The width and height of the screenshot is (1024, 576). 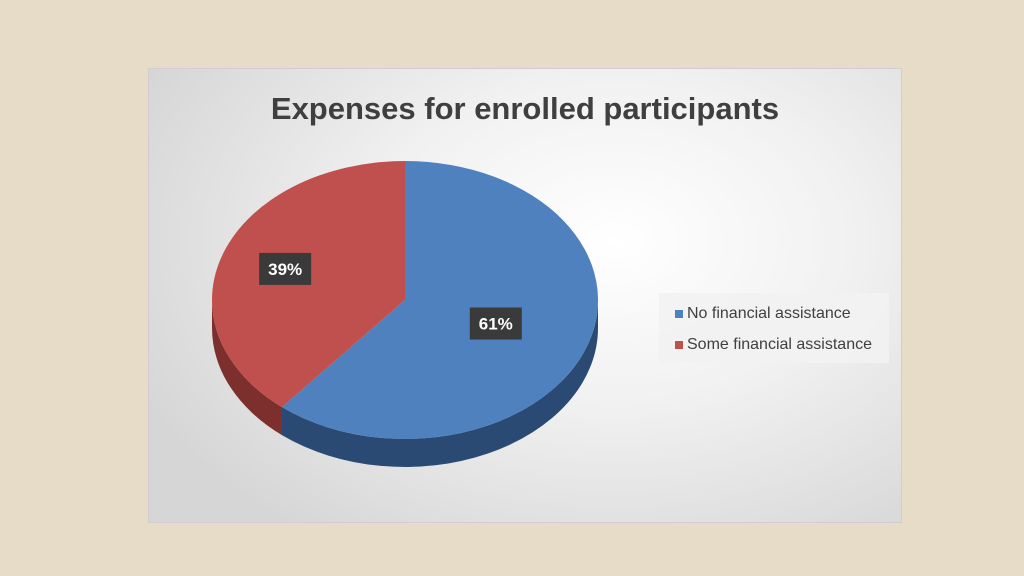 What do you see at coordinates (247, 368) in the screenshot?
I see `pie-side-some-financial-assistance` at bounding box center [247, 368].